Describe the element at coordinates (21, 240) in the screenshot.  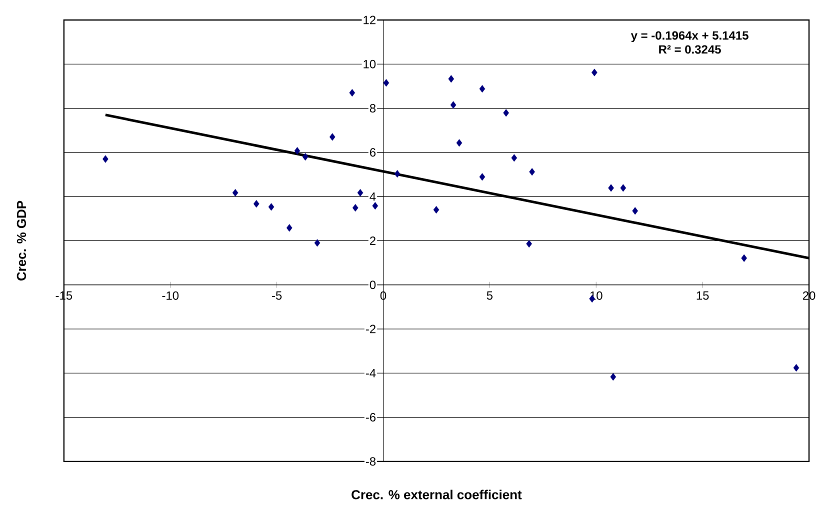
I see `y-axis-title: Crec. % GDP` at that location.